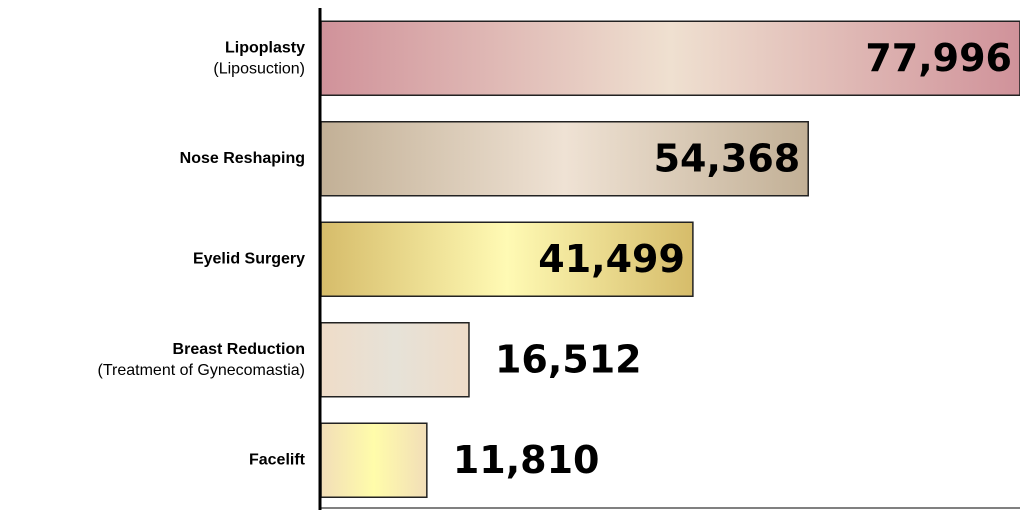 This screenshot has height=516, width=1023. Describe the element at coordinates (727, 158) in the screenshot. I see `value-label: 54,368` at that location.